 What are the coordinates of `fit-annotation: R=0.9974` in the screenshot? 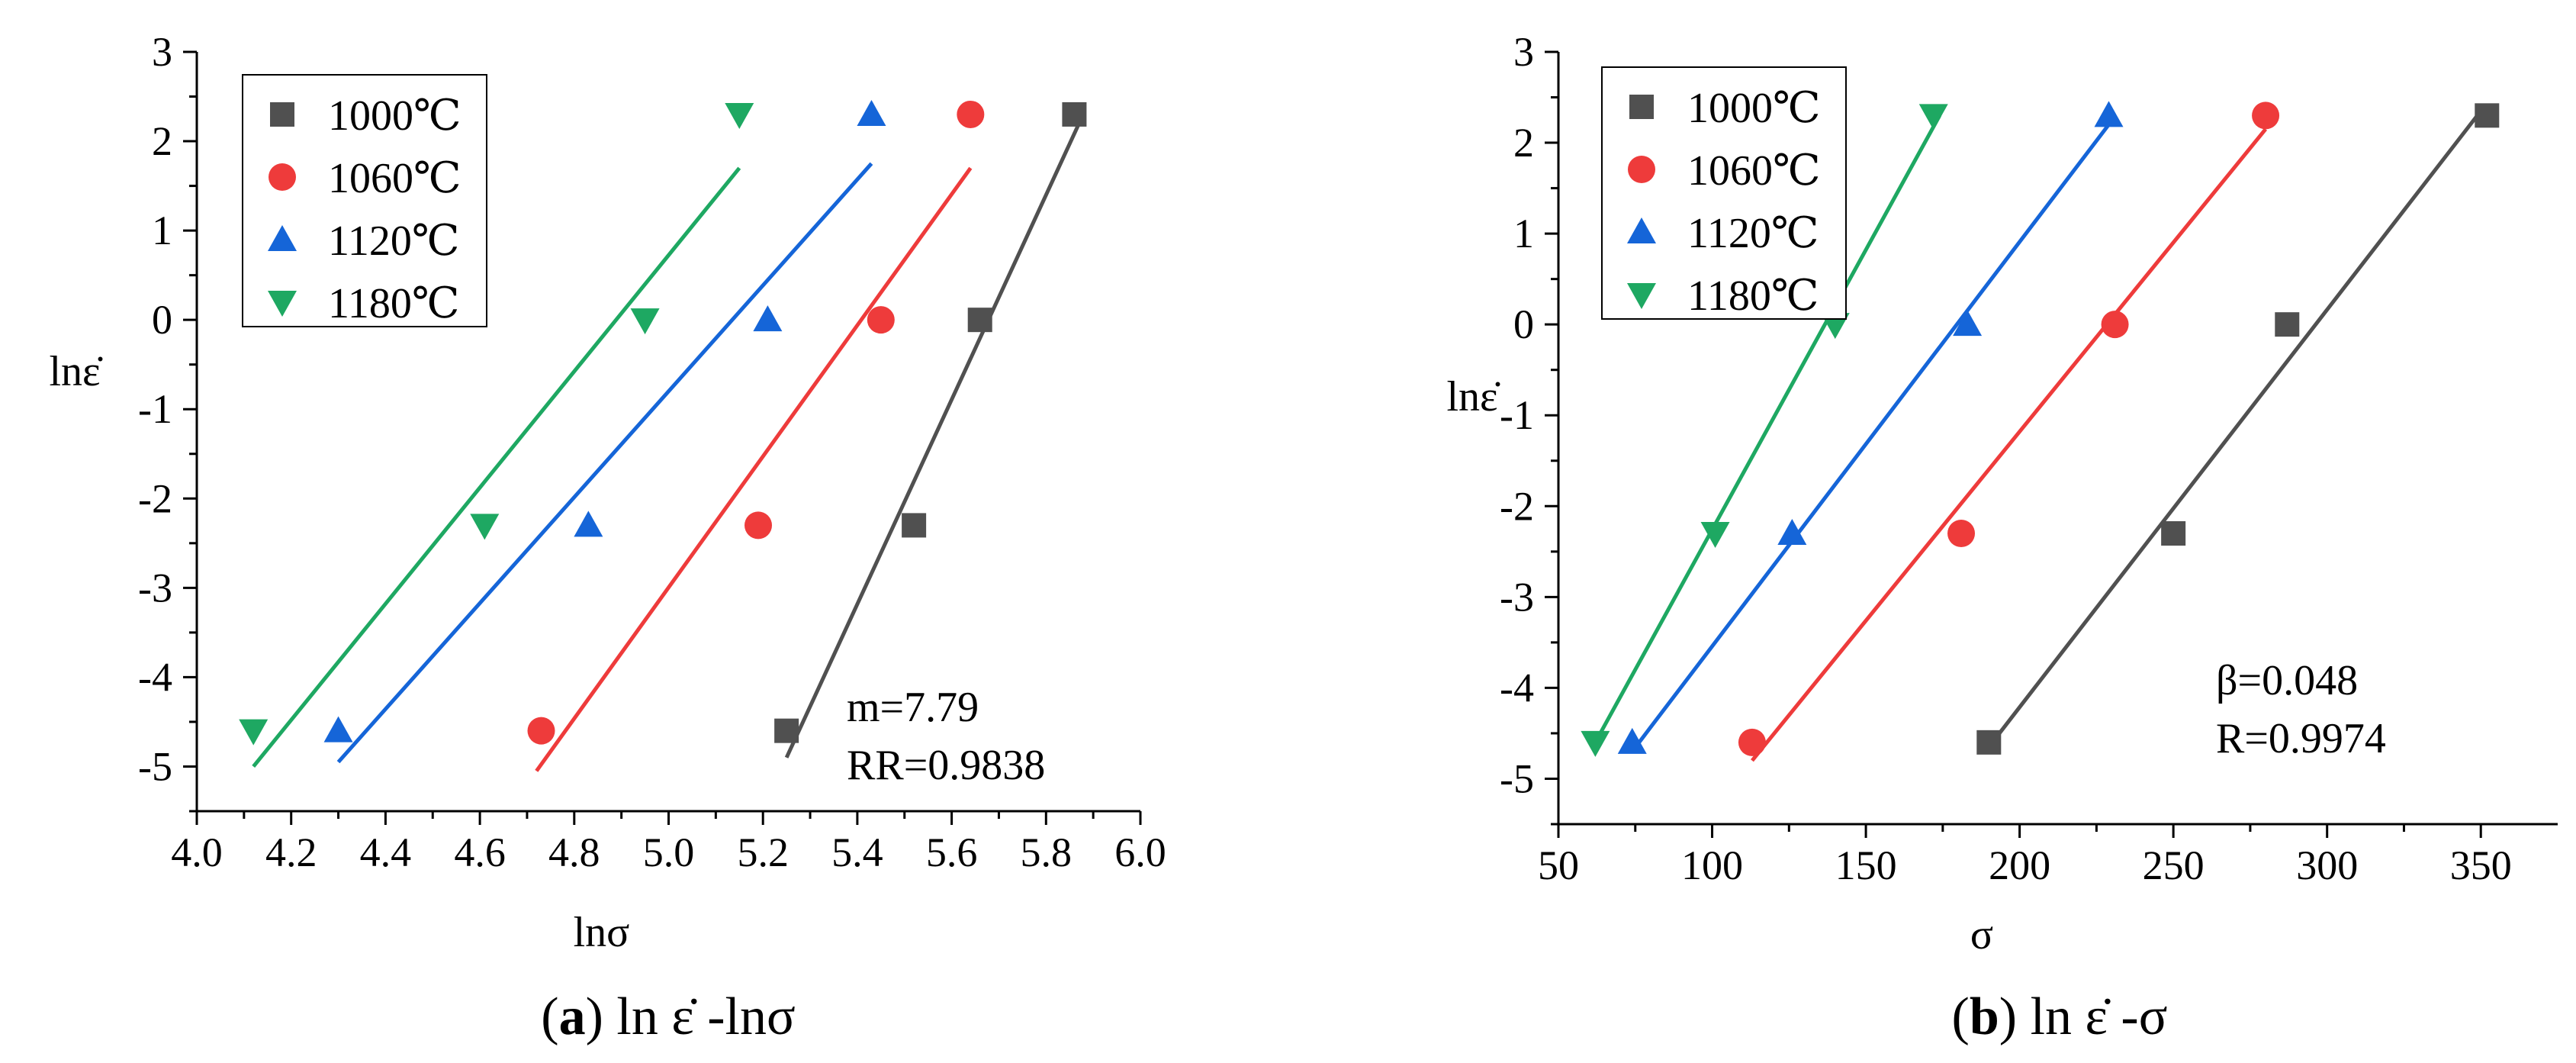 It's located at (2301, 739).